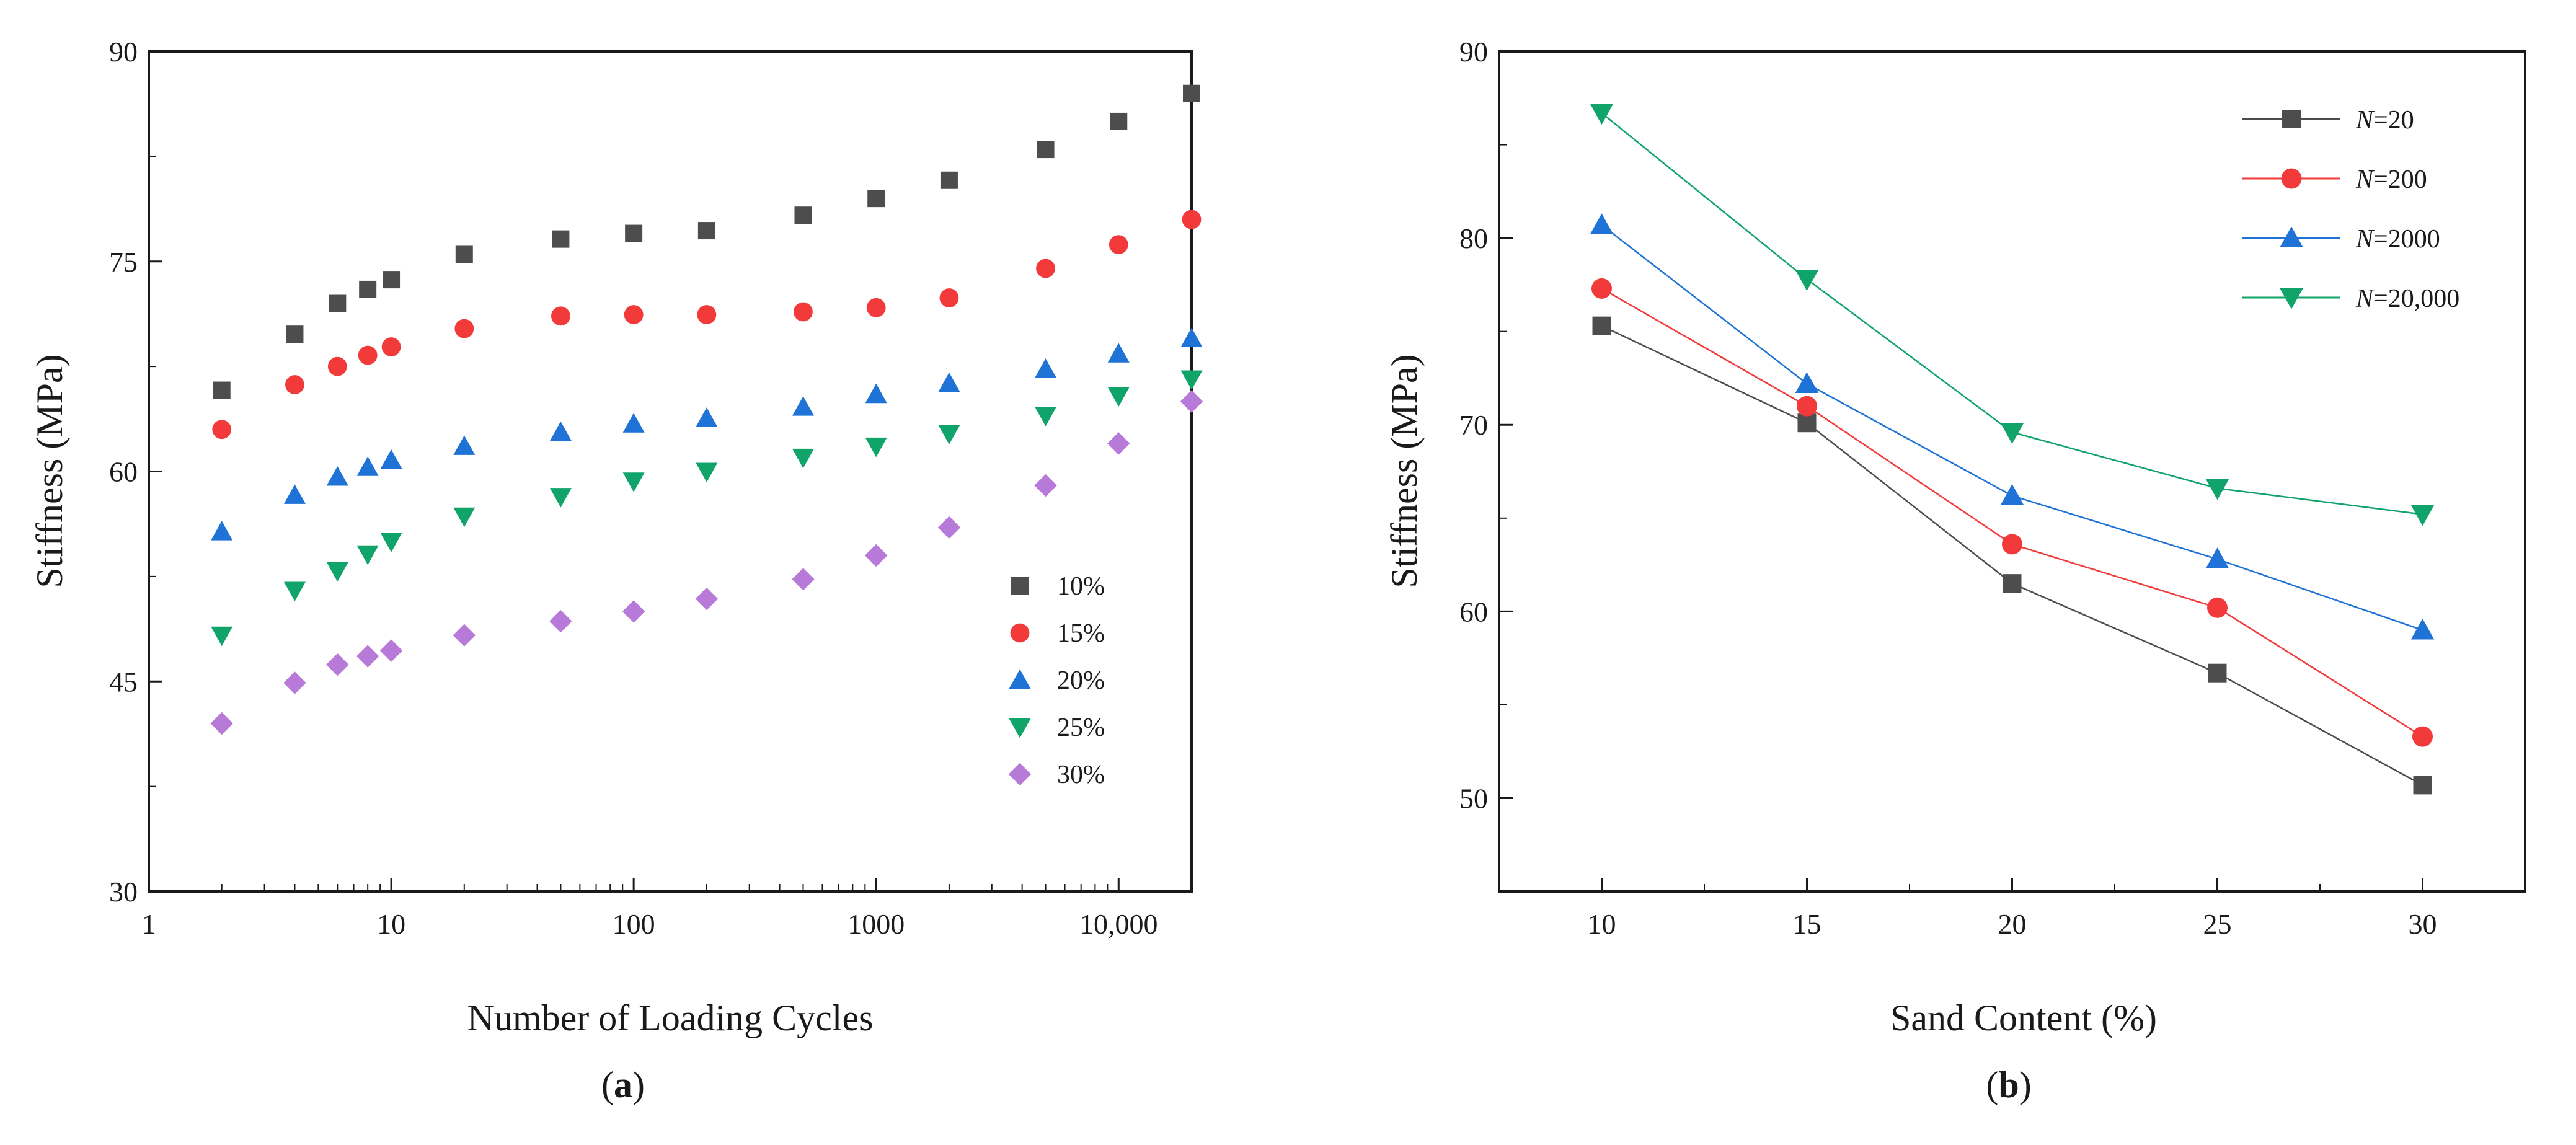  I want to click on panel-b-legend-label: N=20,000, so click(2407, 299).